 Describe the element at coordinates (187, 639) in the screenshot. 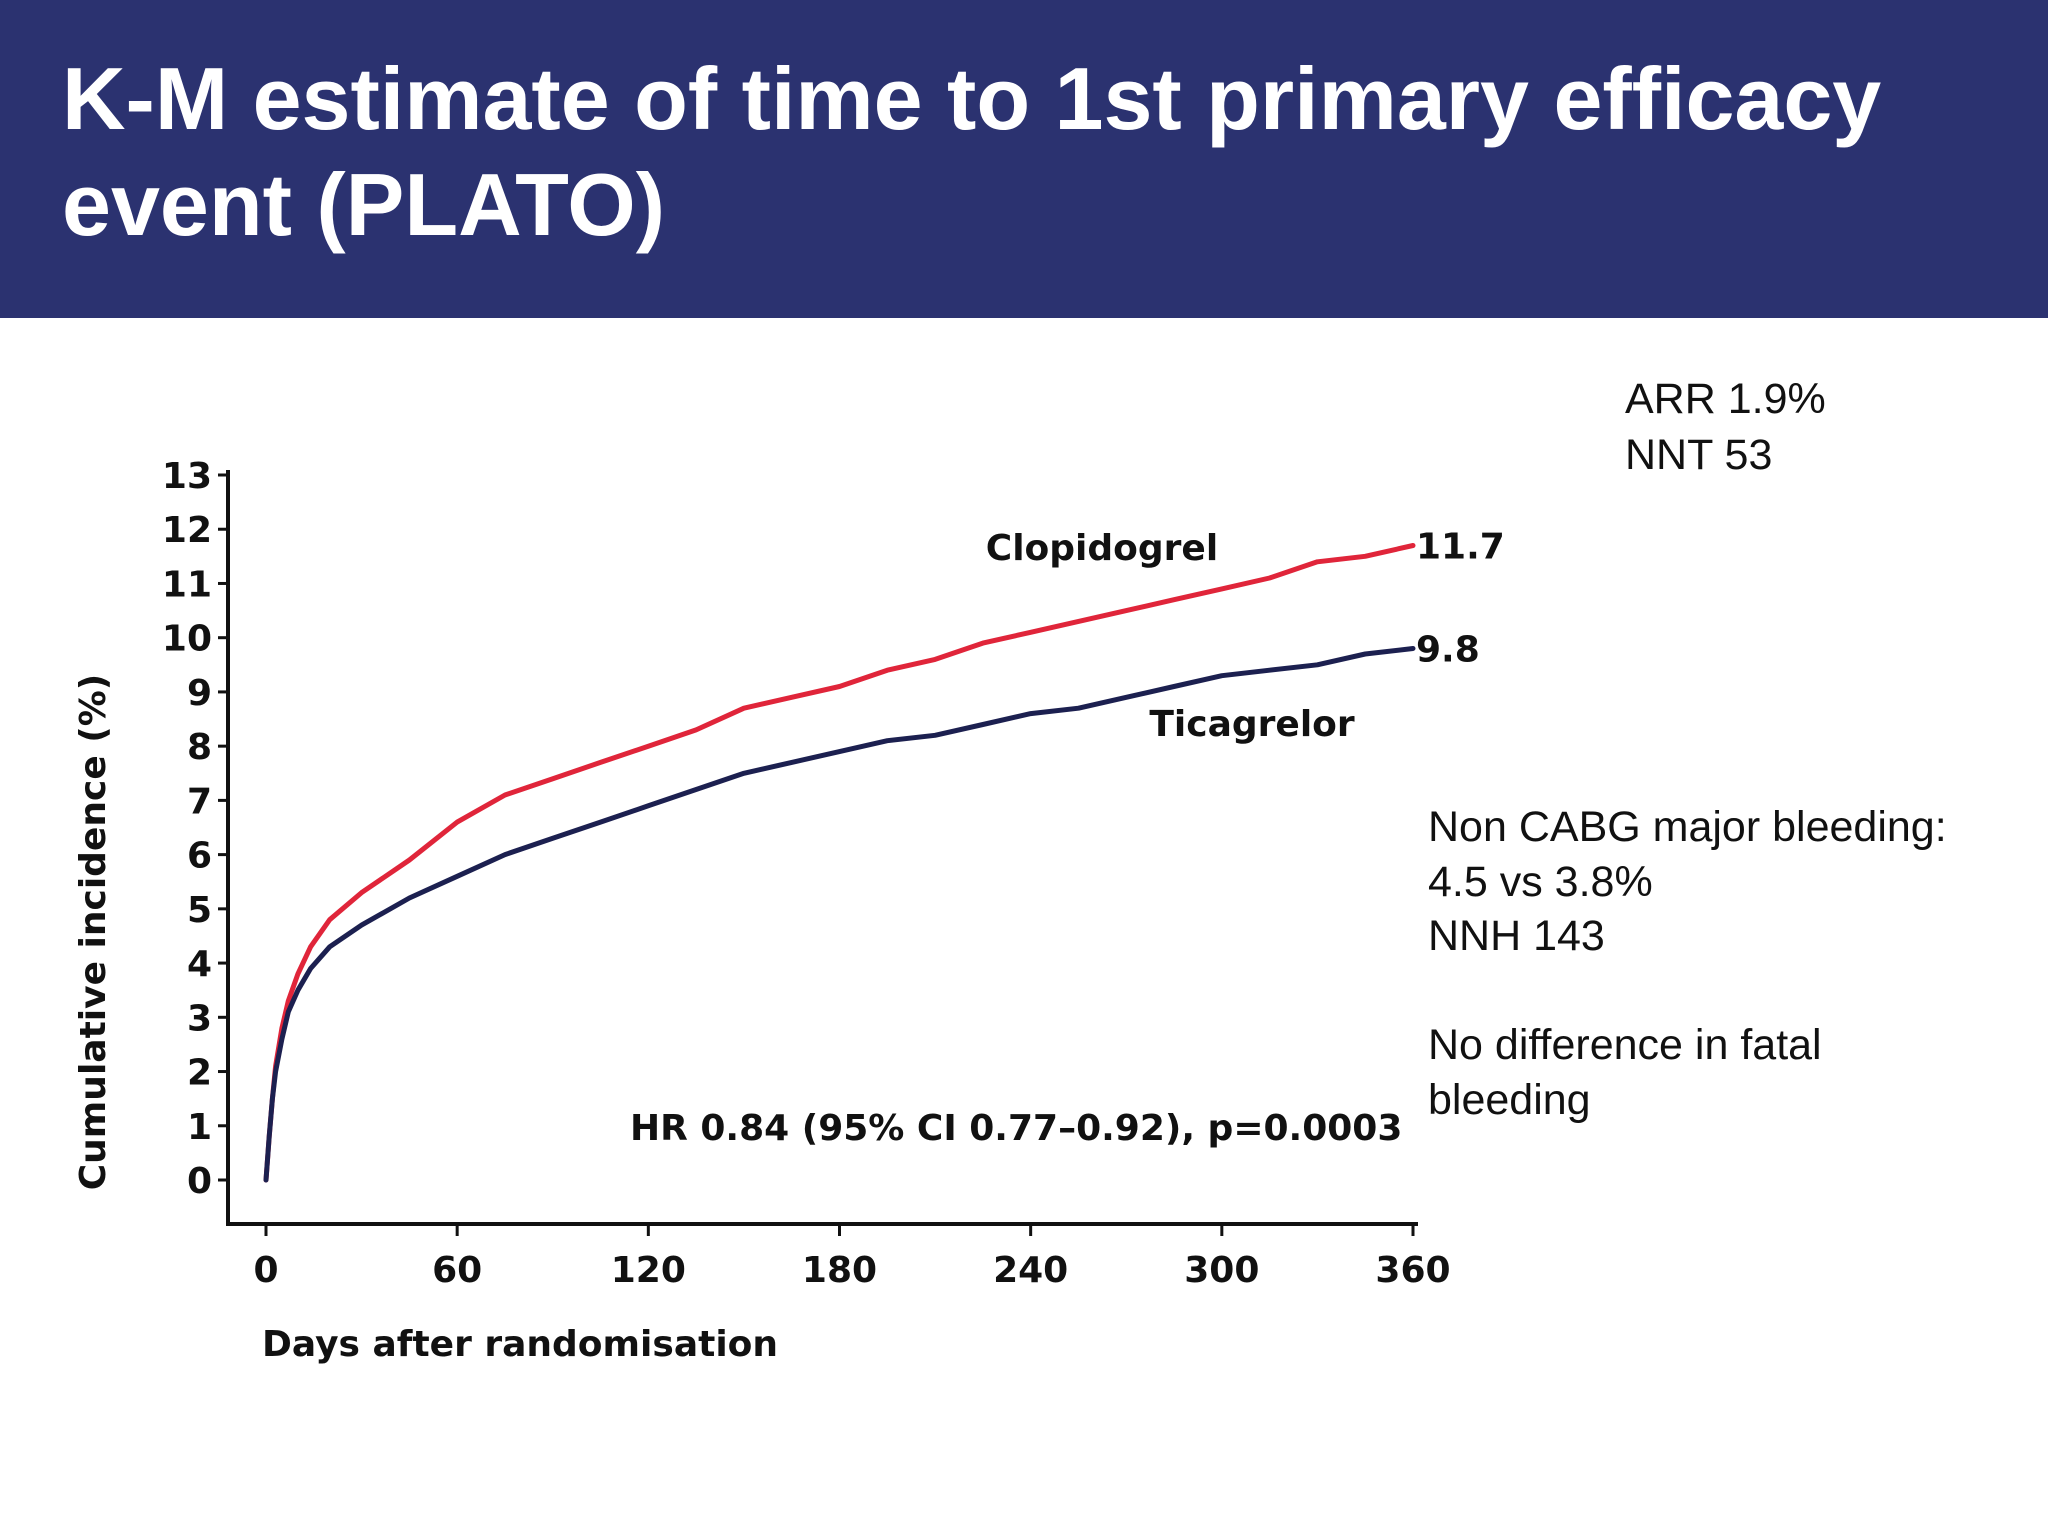

I see `y-tick-label: 10` at that location.